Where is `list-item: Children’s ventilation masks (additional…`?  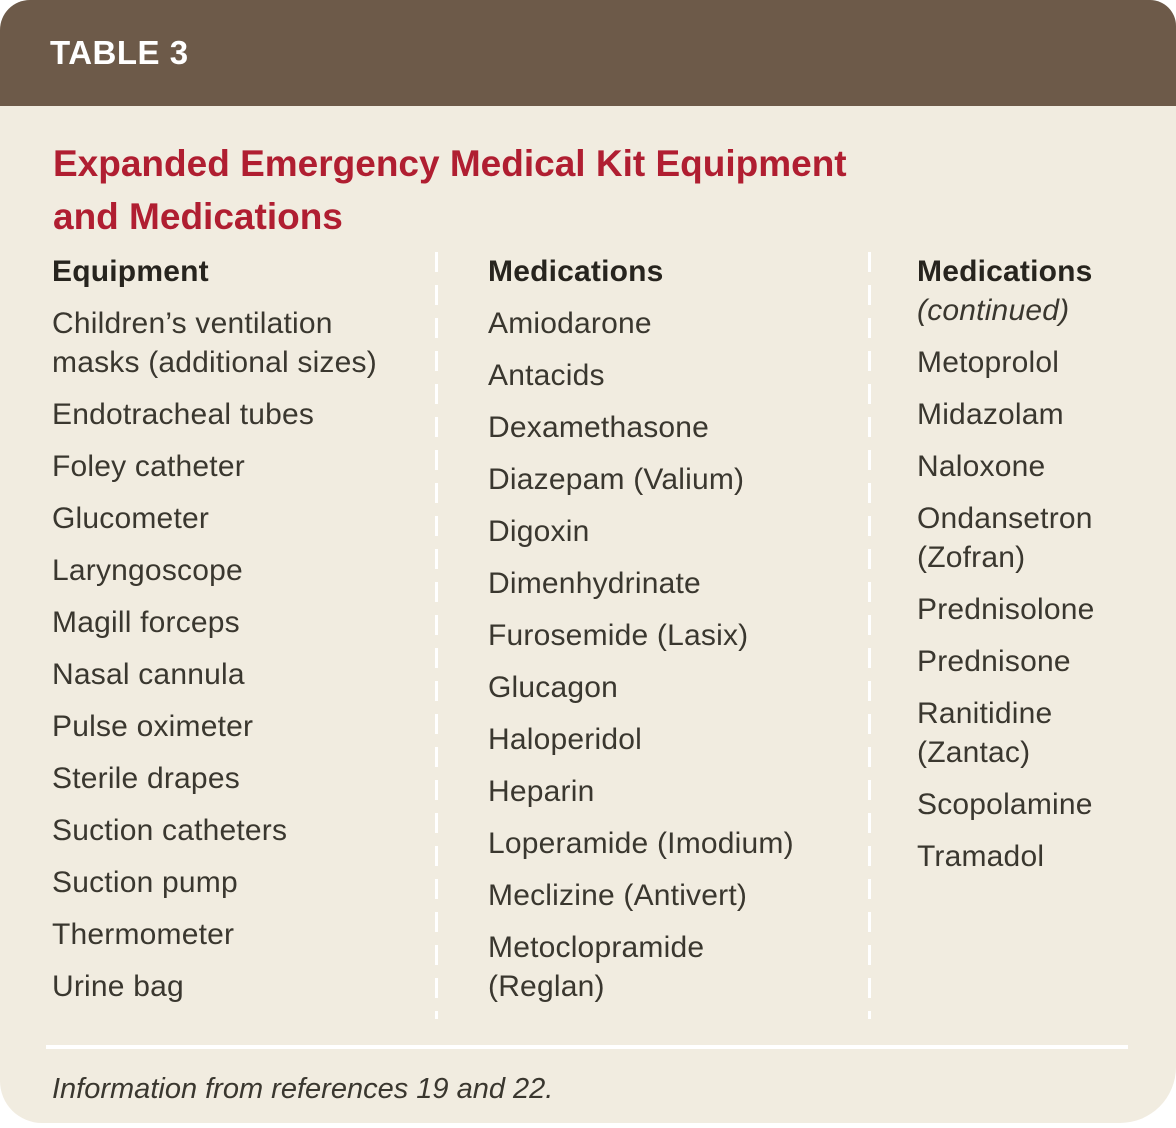 list-item: Children’s ventilation masks (additional… is located at coordinates (214, 343).